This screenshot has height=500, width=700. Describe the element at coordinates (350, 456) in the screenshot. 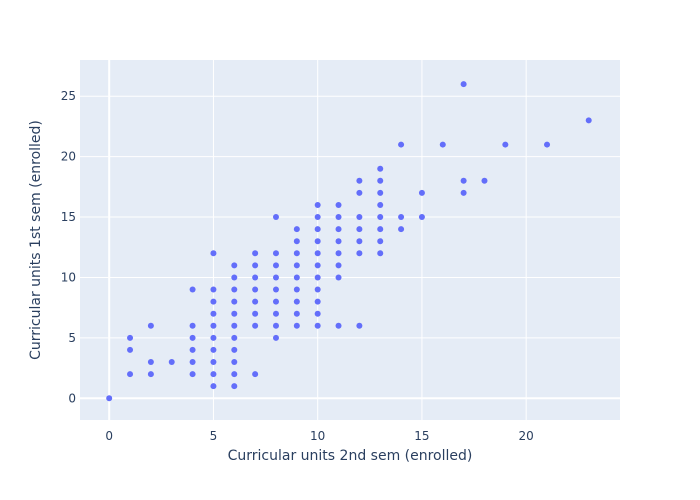

I see `x-axis-title: Curricular units 2nd sem (enrolled)` at that location.